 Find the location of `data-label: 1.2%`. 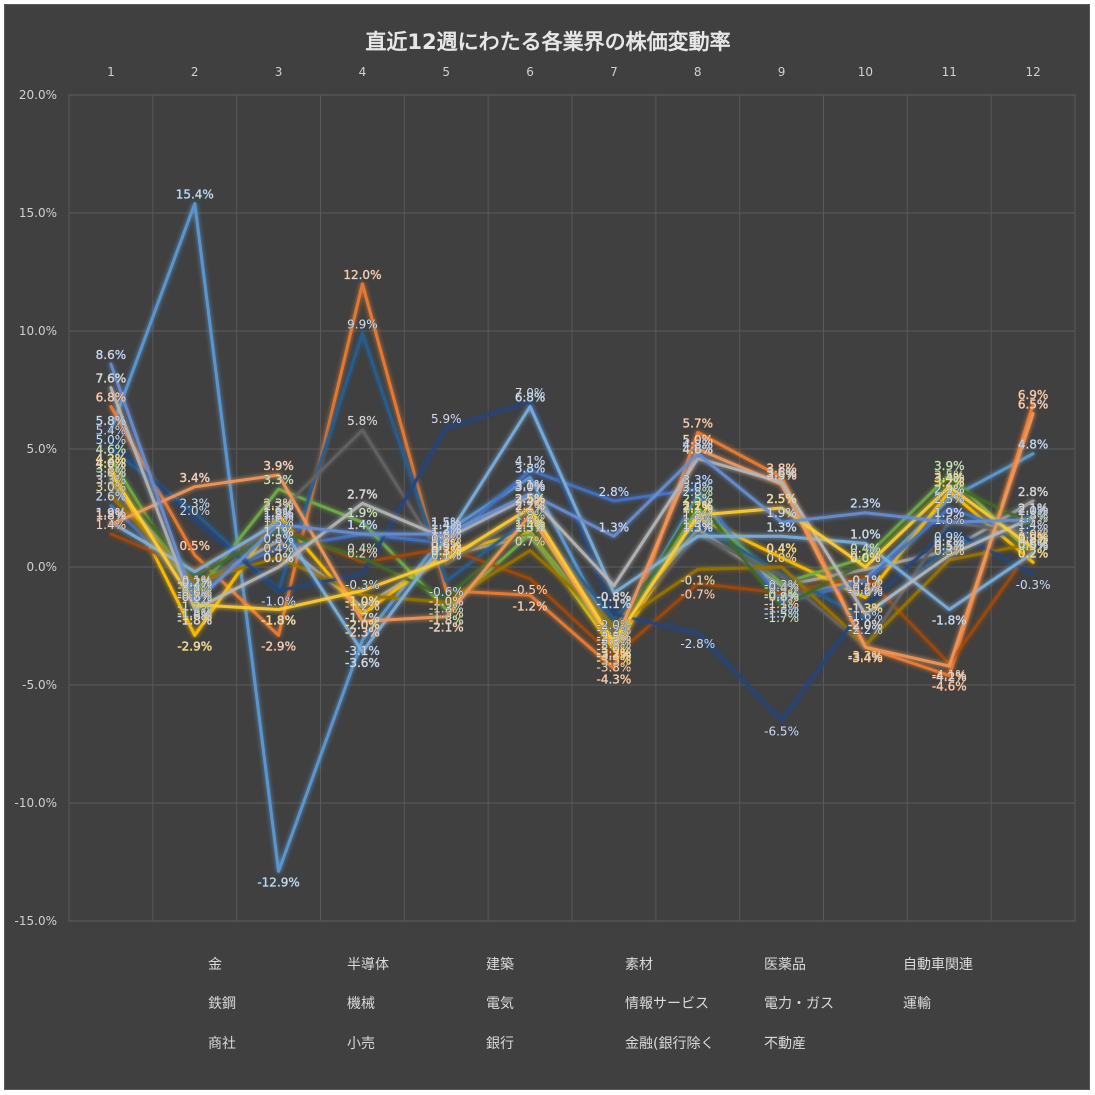

data-label: 1.2% is located at coordinates (446, 530).